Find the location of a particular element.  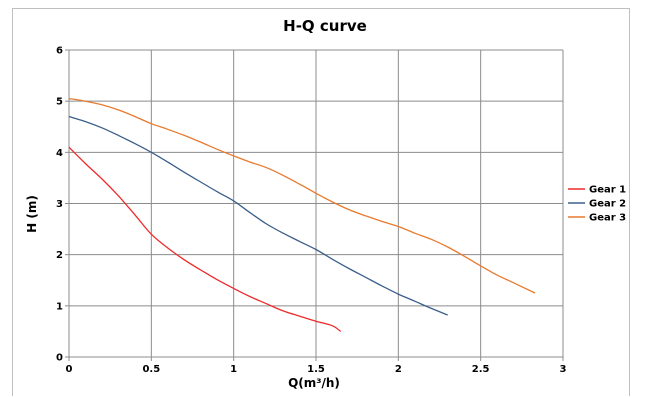

y-tick-label: 1 is located at coordinates (59, 306).